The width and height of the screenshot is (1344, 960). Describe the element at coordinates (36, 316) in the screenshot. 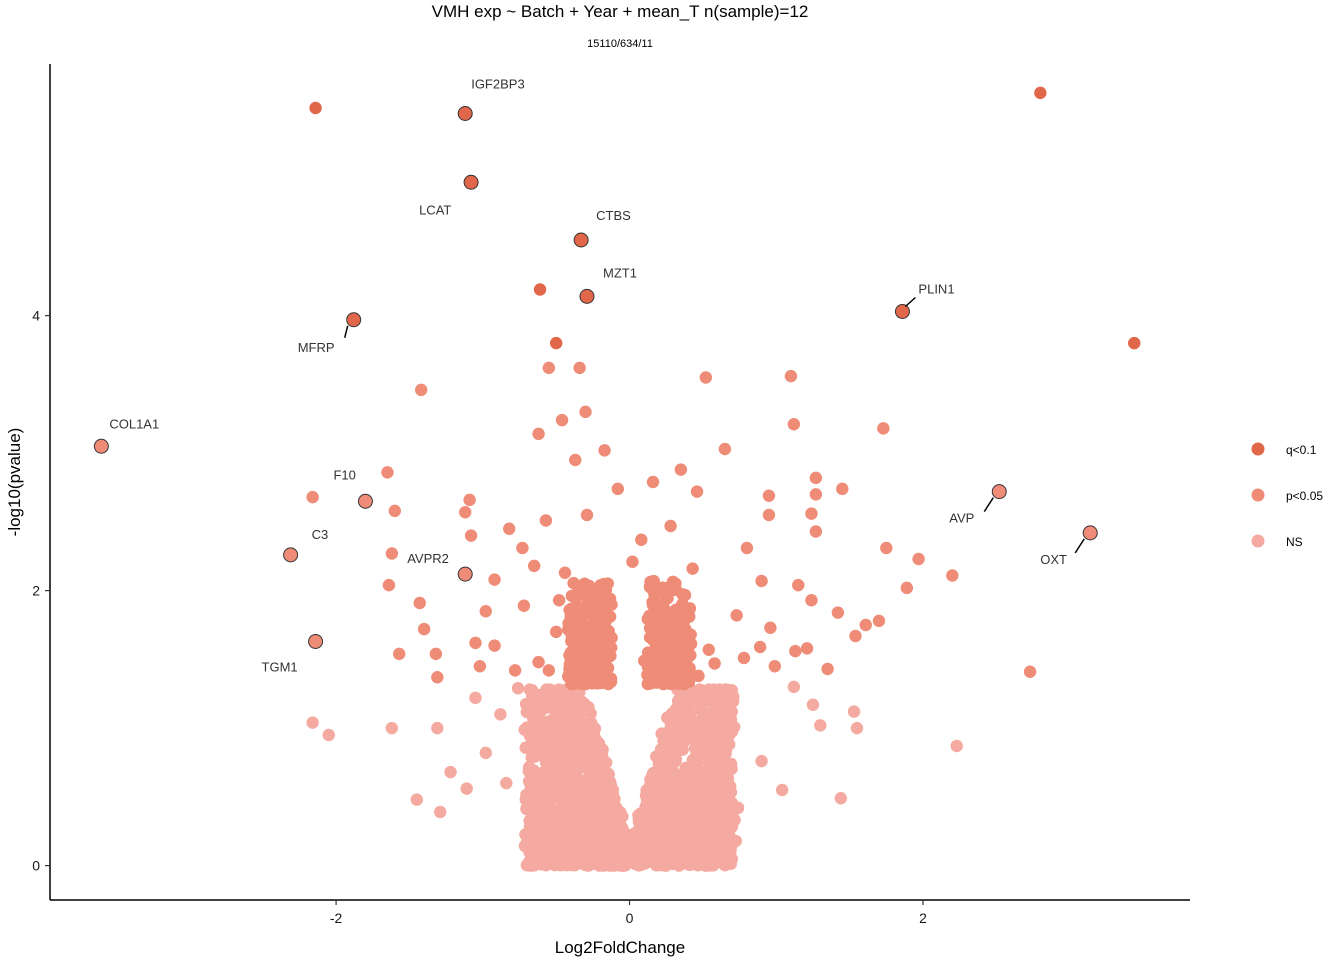

I see `y-tick-label: 4` at that location.